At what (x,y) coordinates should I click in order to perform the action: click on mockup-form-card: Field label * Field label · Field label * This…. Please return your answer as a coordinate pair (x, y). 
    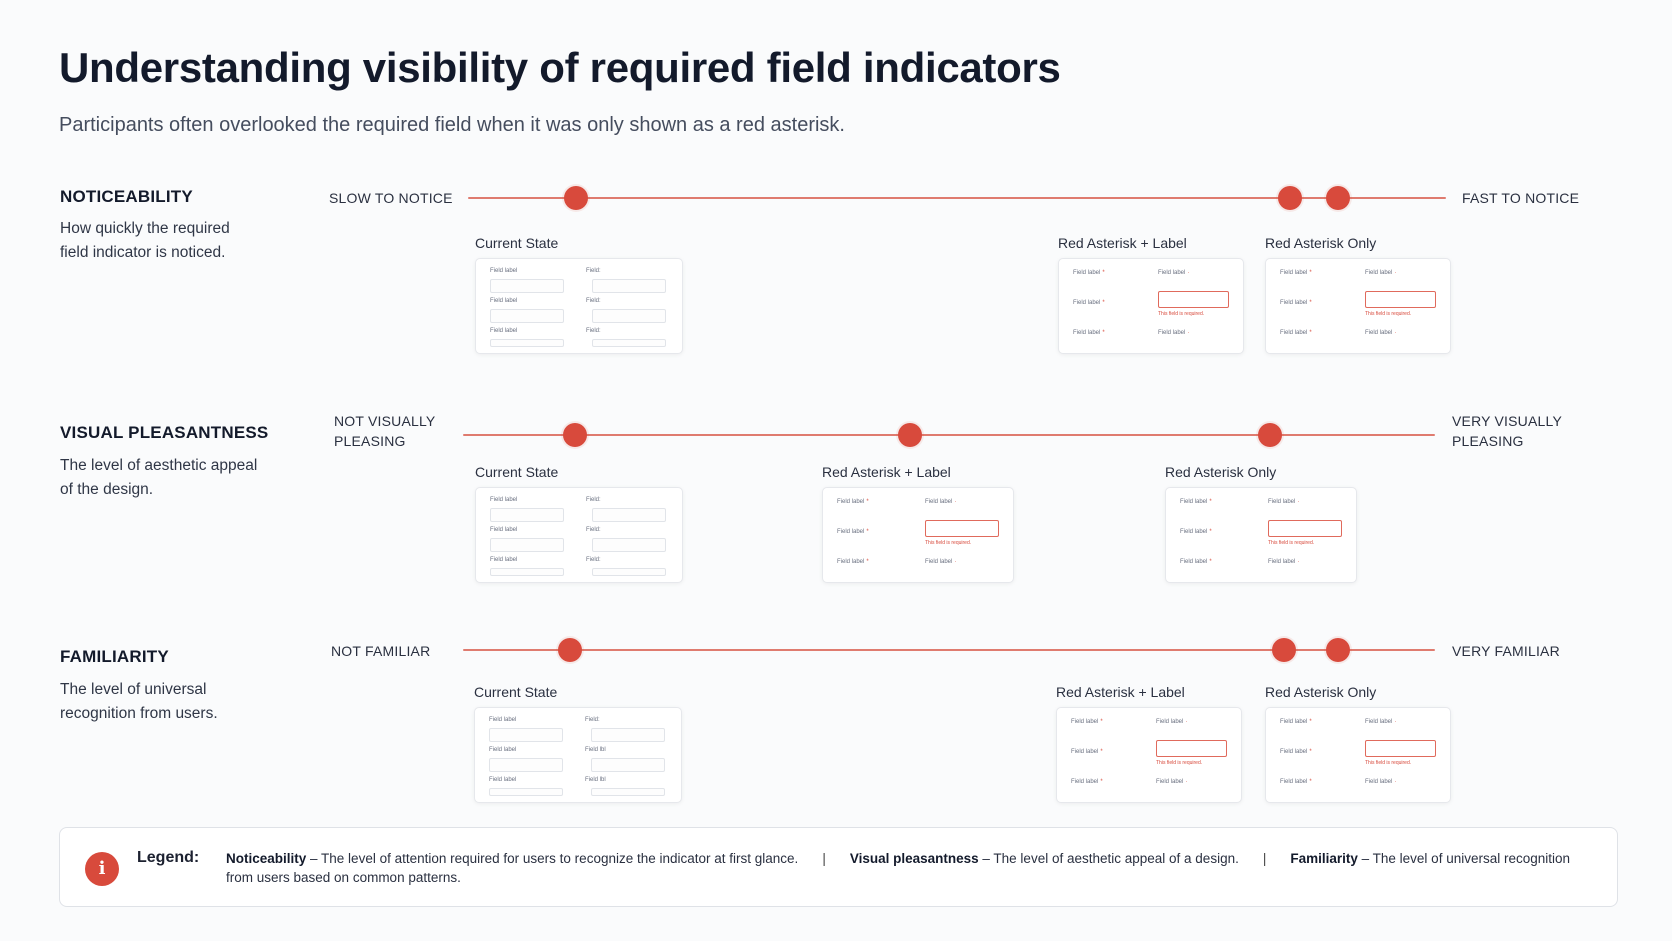
    Looking at the image, I should click on (1151, 306).